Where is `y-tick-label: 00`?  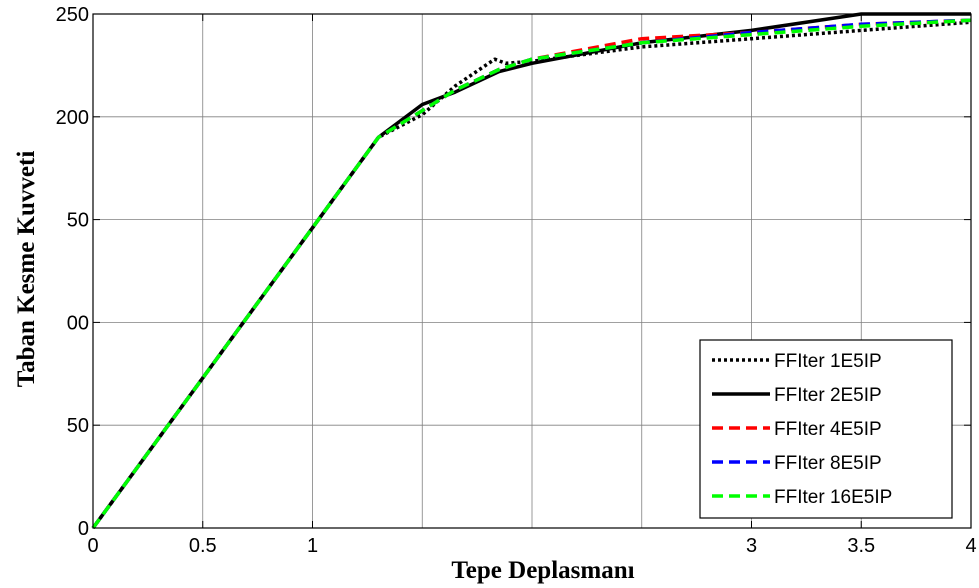
y-tick-label: 00 is located at coordinates (78, 323).